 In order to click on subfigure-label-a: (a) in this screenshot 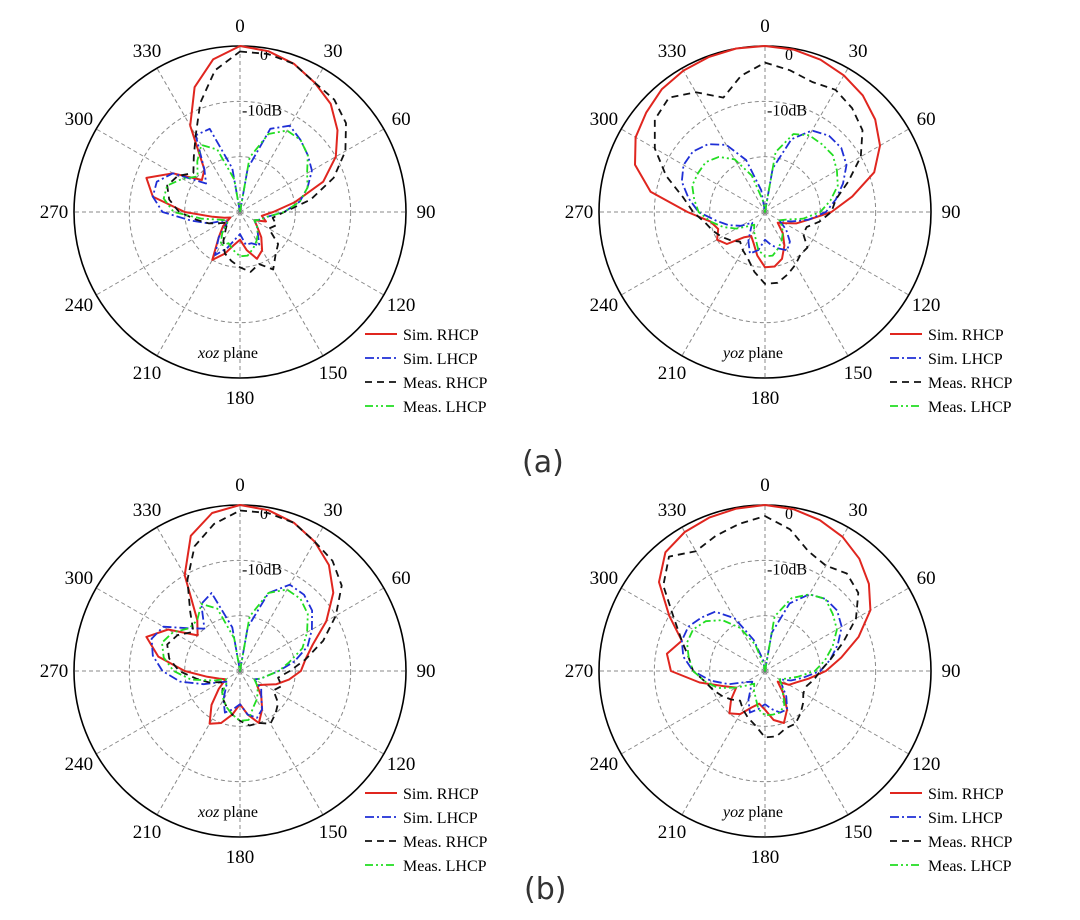, I will do `click(543, 462)`.